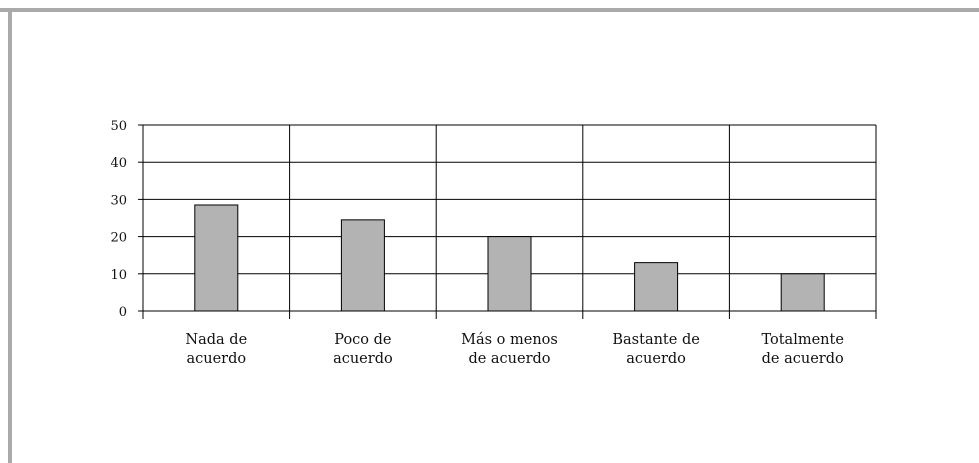  I want to click on x-tick-label: Nada de, so click(216, 340).